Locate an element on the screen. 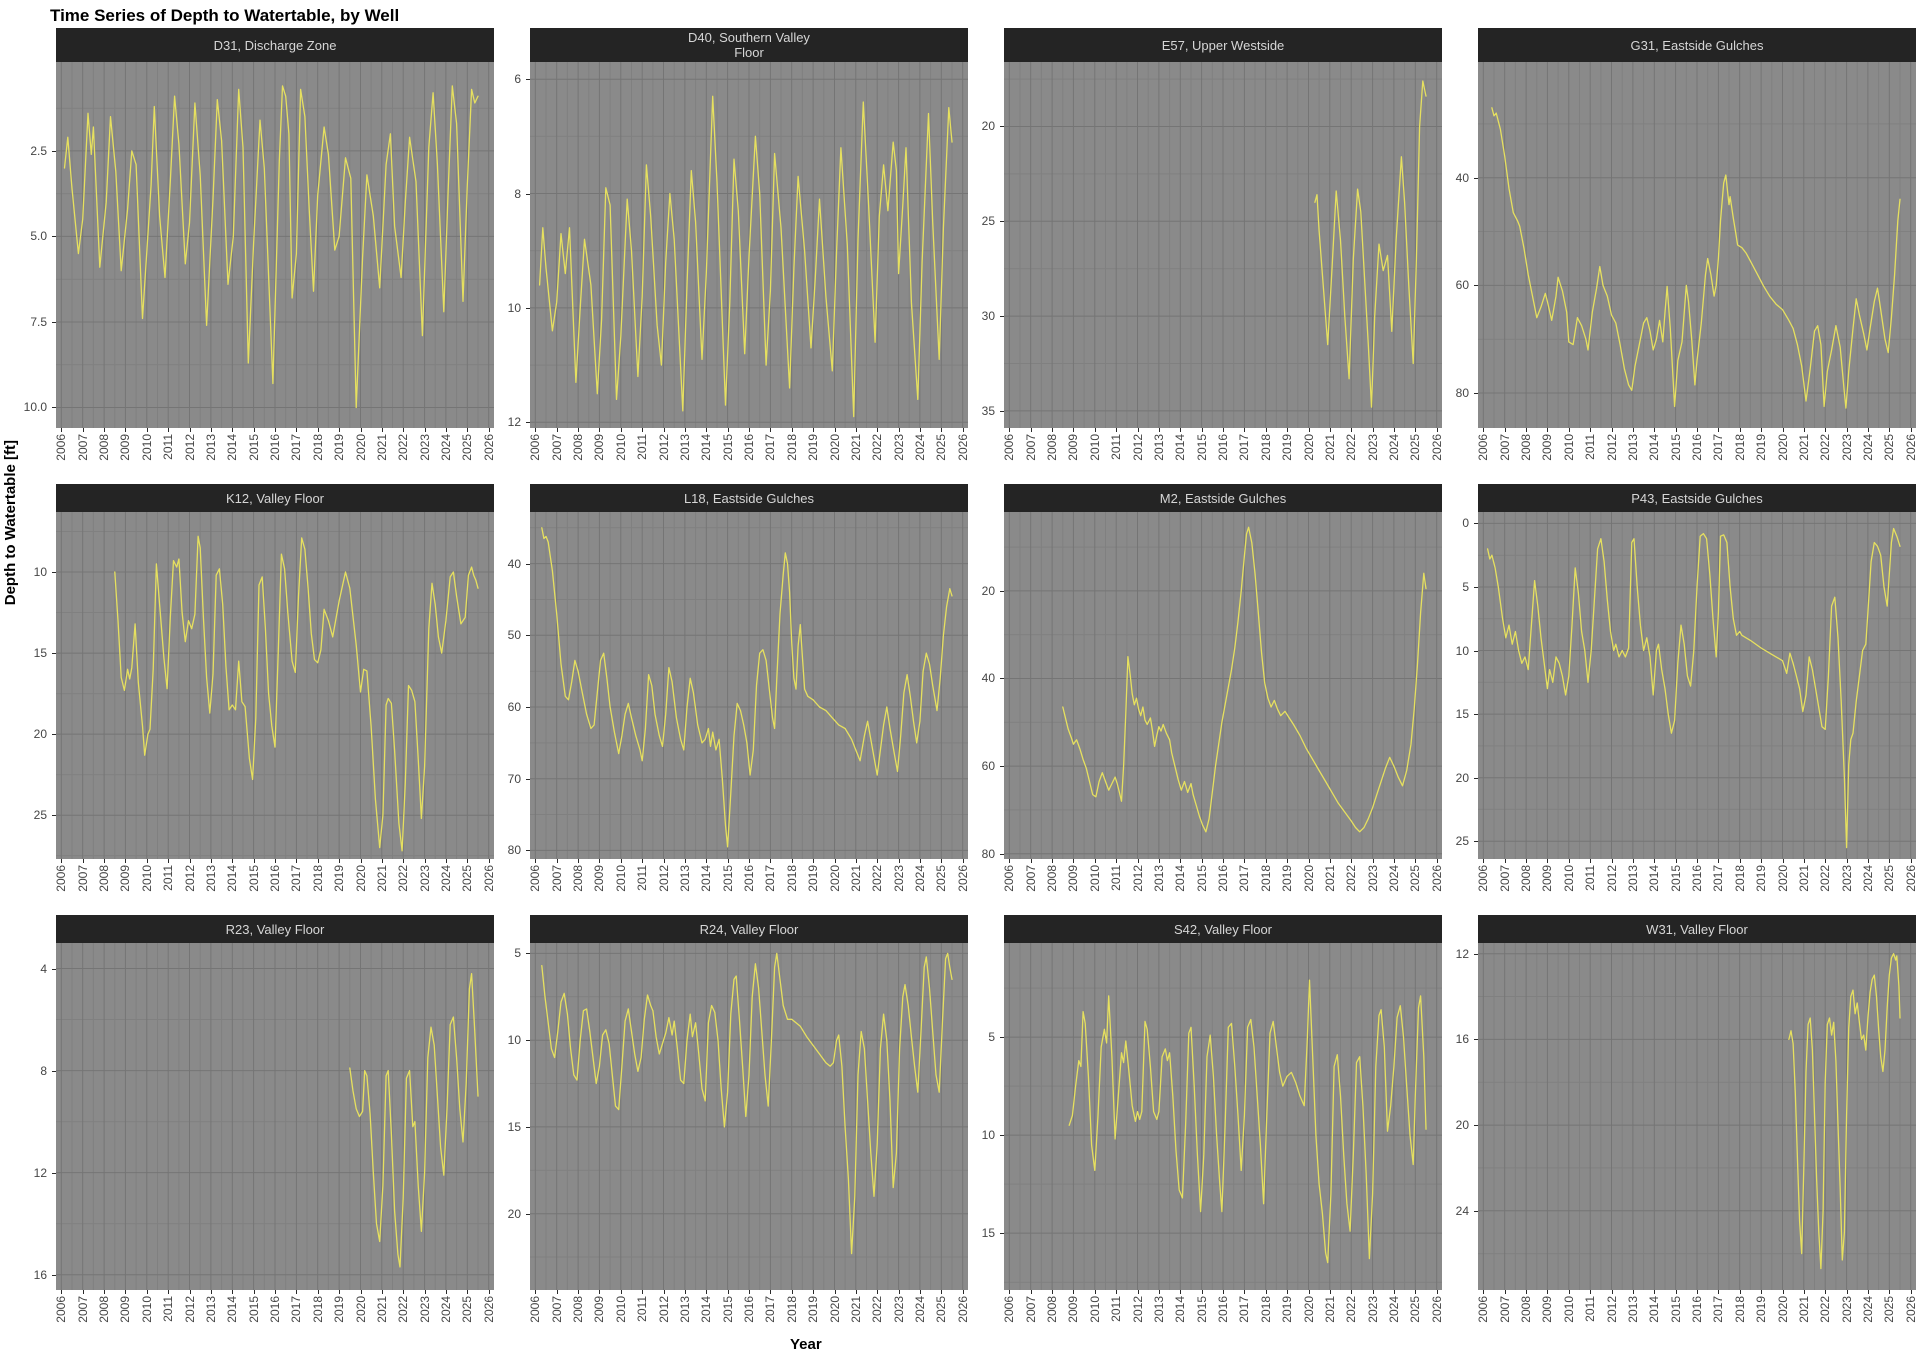  x-tick-label: 2006 is located at coordinates (61, 447).